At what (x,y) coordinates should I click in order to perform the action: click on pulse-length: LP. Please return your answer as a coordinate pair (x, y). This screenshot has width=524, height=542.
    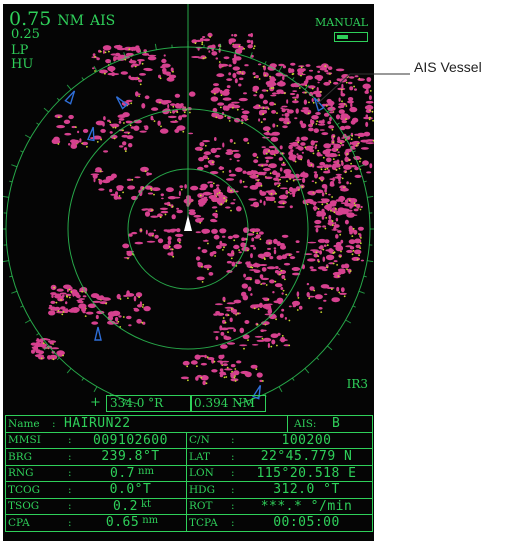
    Looking at the image, I should click on (20, 50).